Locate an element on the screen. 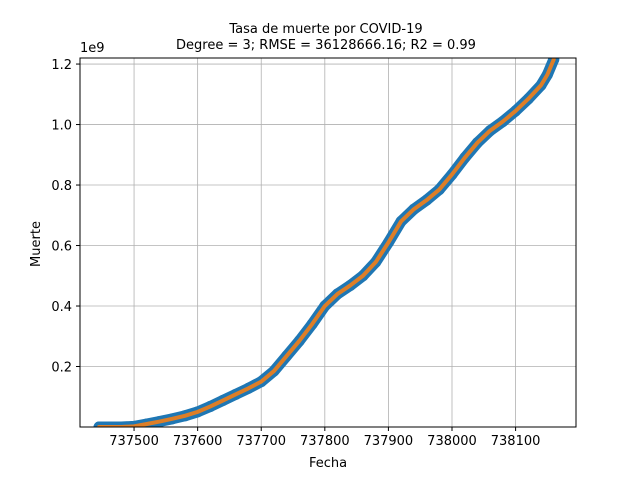 This screenshot has width=640, height=480. y-axis-ticks: 0.2 0.4 0.6 0.8 1.0 1.2 is located at coordinates (65, 217).